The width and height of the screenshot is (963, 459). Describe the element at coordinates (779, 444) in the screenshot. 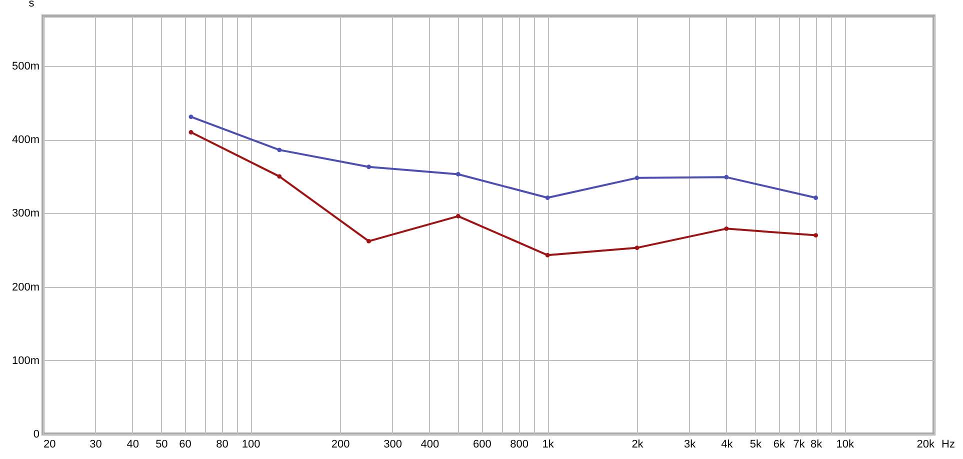

I see `x-tick-label: 6k` at that location.